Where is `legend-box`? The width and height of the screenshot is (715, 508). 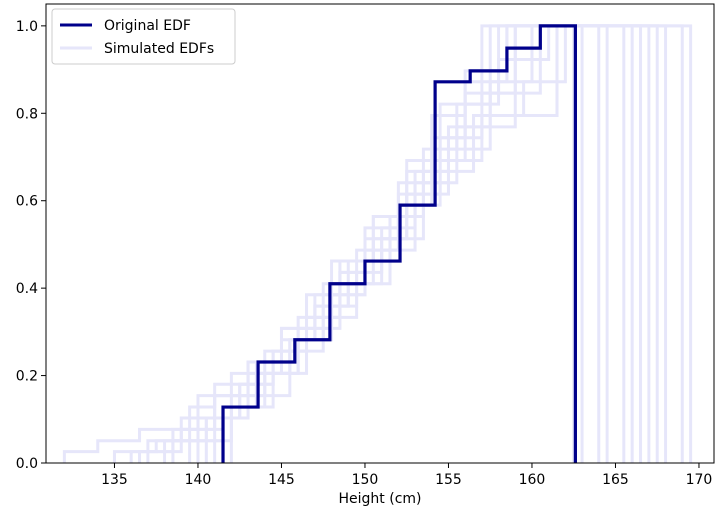 legend-box is located at coordinates (143, 36).